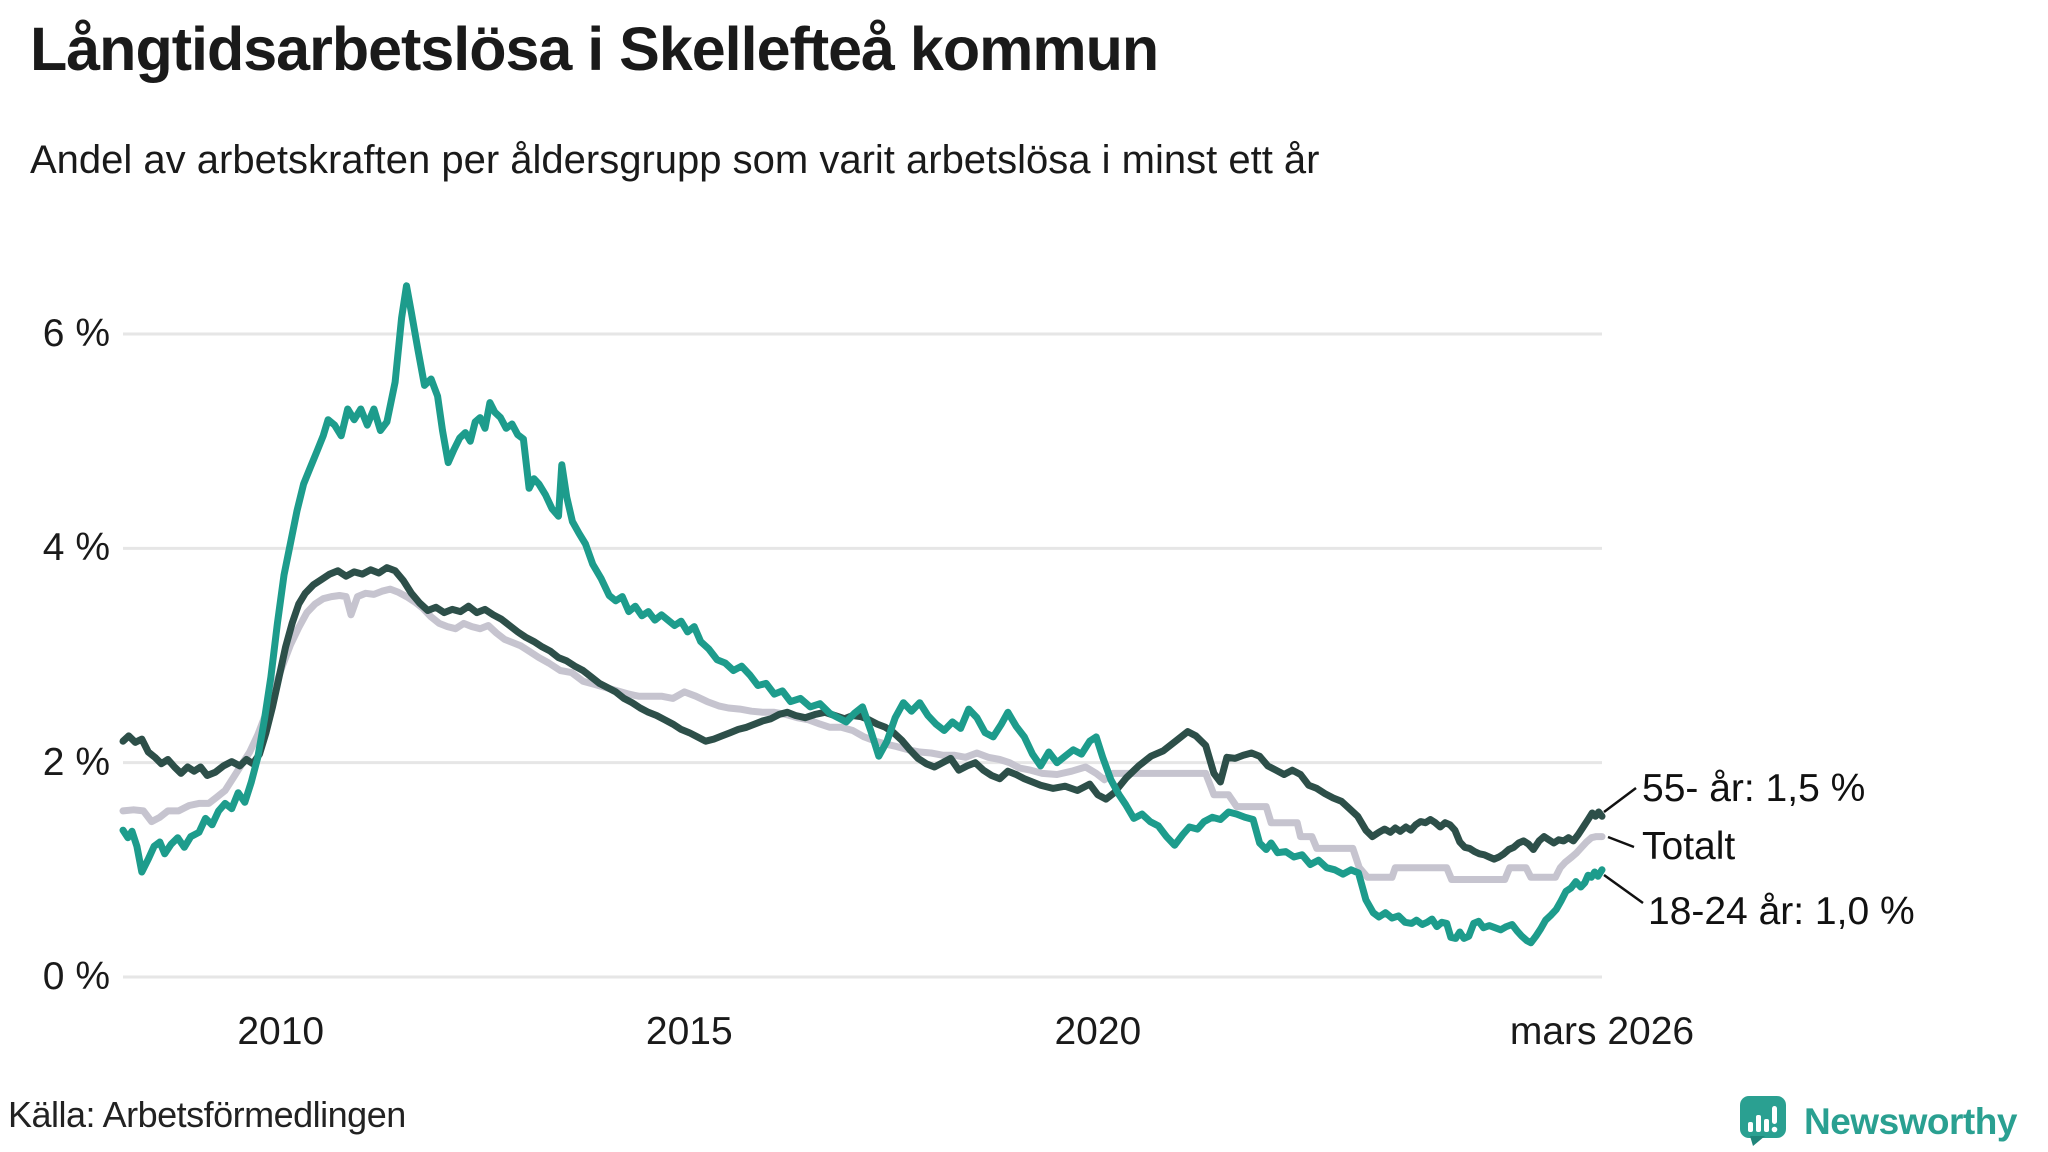  What do you see at coordinates (76, 976) in the screenshot?
I see `y-tick-label: 0 %` at bounding box center [76, 976].